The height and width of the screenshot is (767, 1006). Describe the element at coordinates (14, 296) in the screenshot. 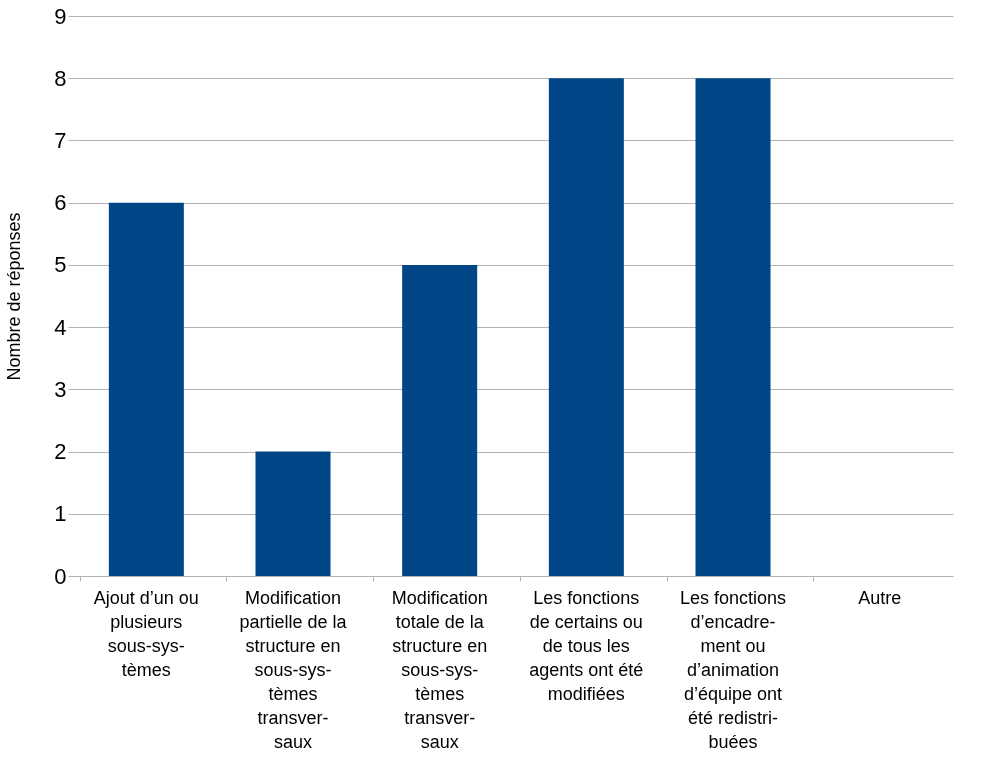

I see `y-axis-title: Nombre de réponses` at that location.